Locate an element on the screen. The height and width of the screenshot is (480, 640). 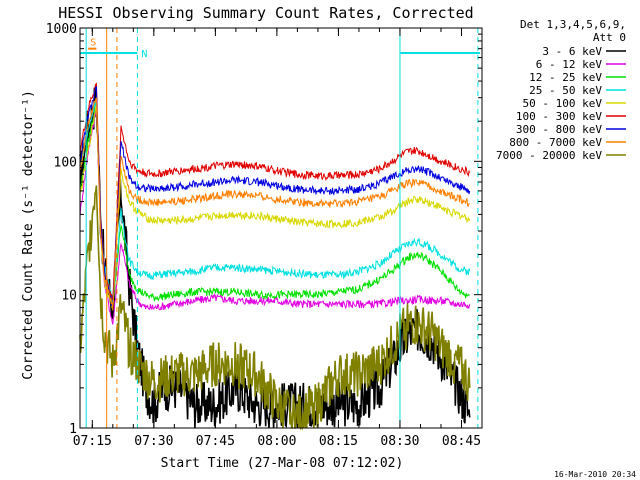
x-tick-label-3: 08:00 is located at coordinates (276, 441).